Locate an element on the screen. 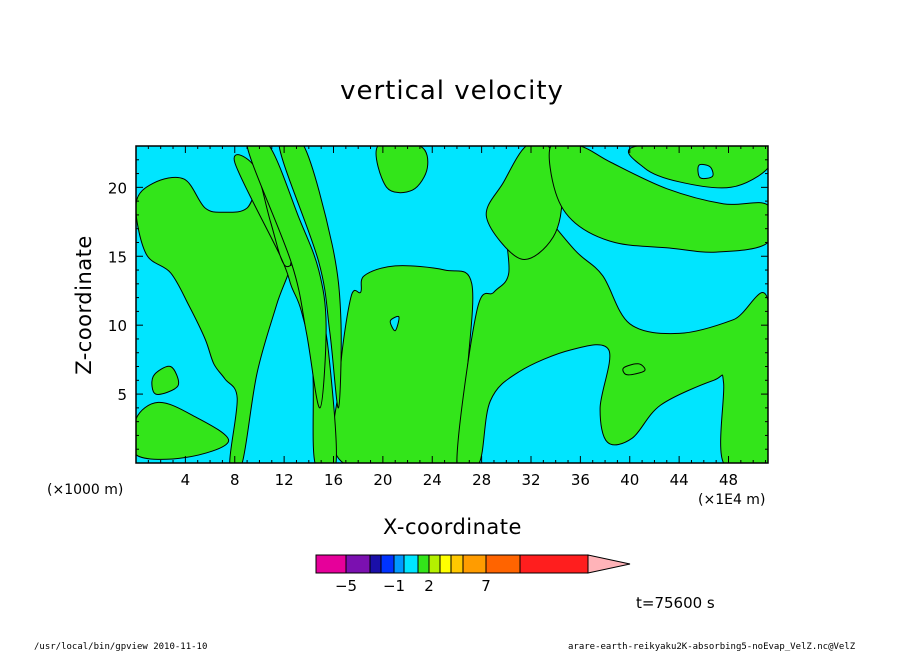  x-tick-label: 44 is located at coordinates (679, 480).